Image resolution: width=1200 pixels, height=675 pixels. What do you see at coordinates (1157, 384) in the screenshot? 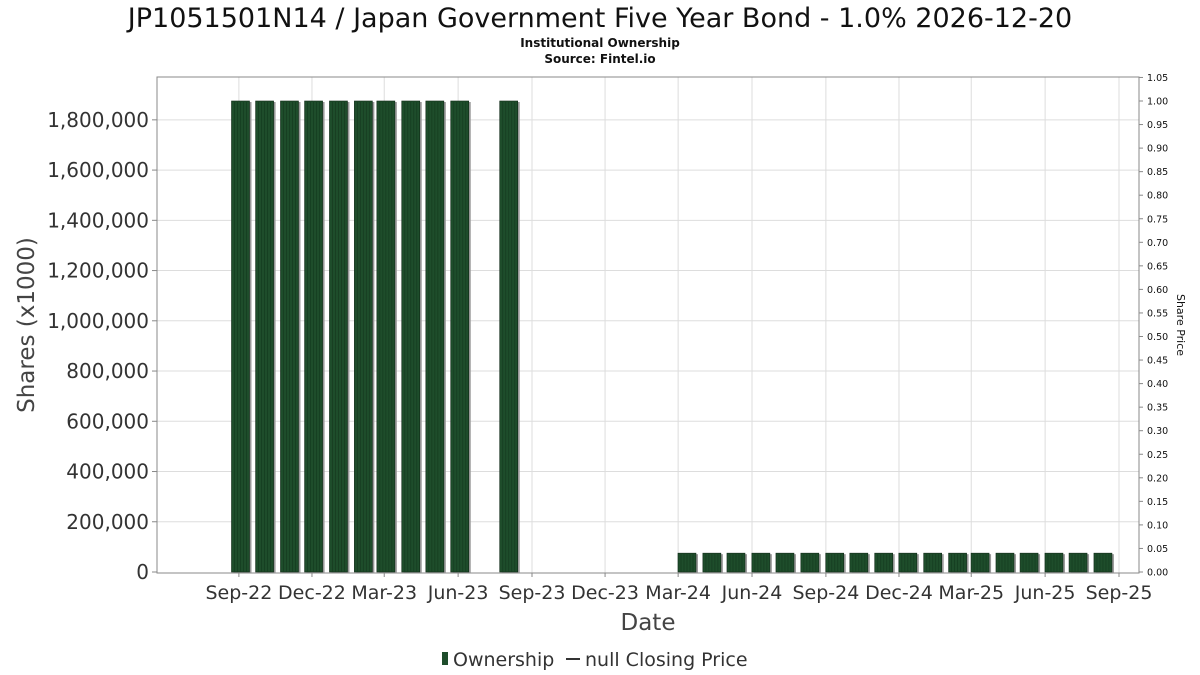
I see `y2-tick-label: 0.40` at bounding box center [1157, 384].